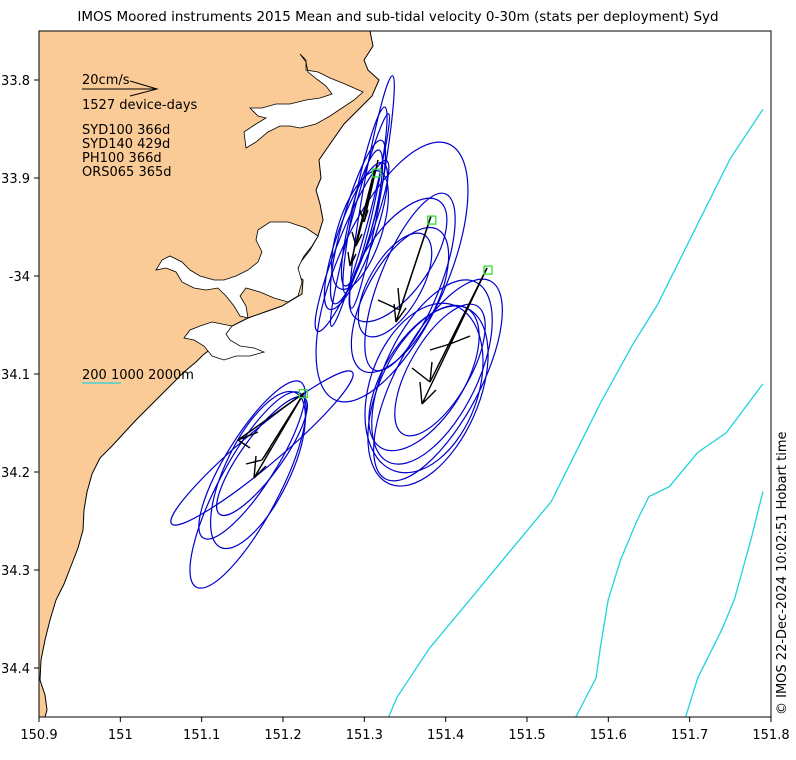  Describe the element at coordinates (376, 173) in the screenshot. I see `mooring-marker-ph100` at that location.